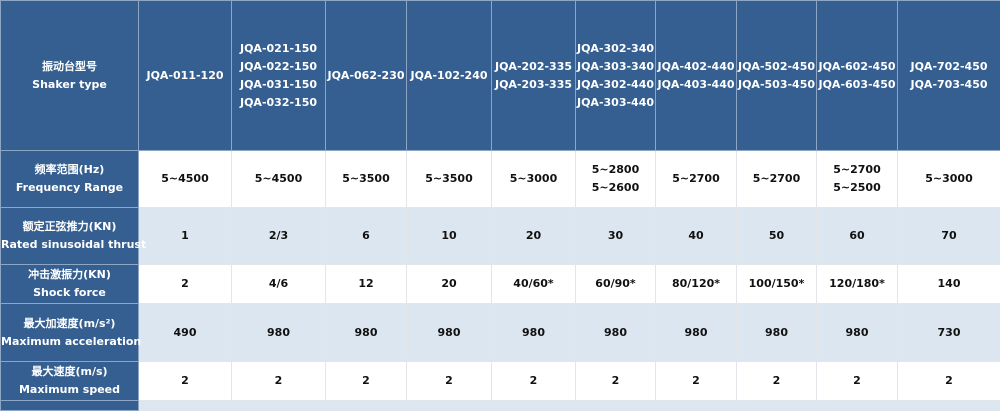 The width and height of the screenshot is (1000, 411). I want to click on label-cn: 振动台型号, so click(69, 67).